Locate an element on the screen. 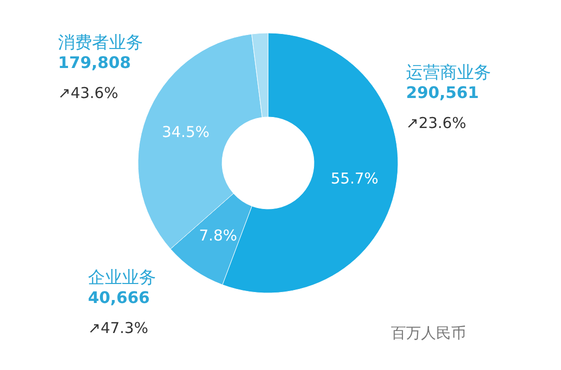 Image resolution: width=561 pixels, height=370 pixels. text: ↗23.6% is located at coordinates (436, 123).